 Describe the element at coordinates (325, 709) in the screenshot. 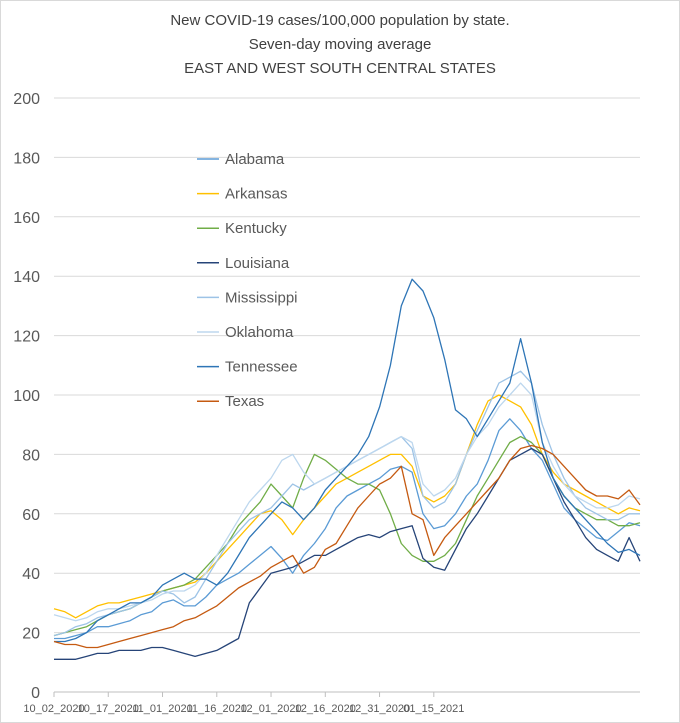

I see `x-tick-label: 12_16_2020` at that location.